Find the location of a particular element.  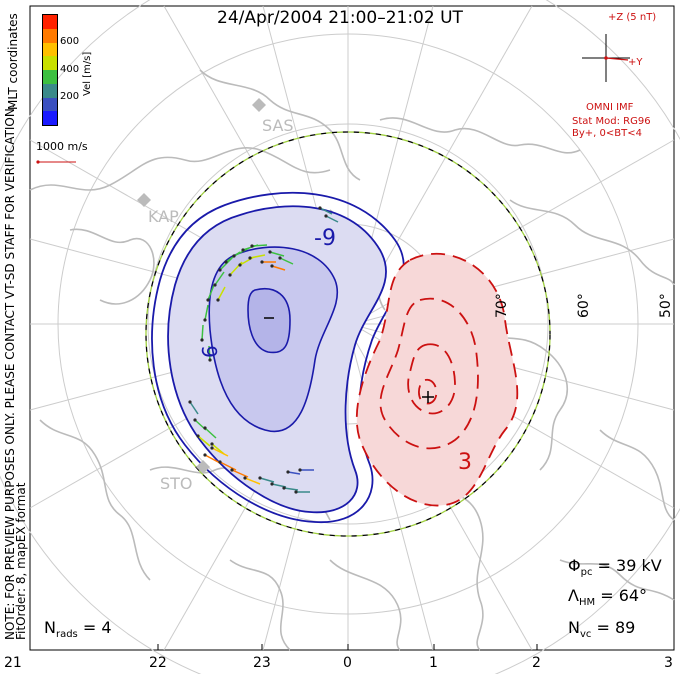

latitude-label-70: 70° is located at coordinates (502, 305).